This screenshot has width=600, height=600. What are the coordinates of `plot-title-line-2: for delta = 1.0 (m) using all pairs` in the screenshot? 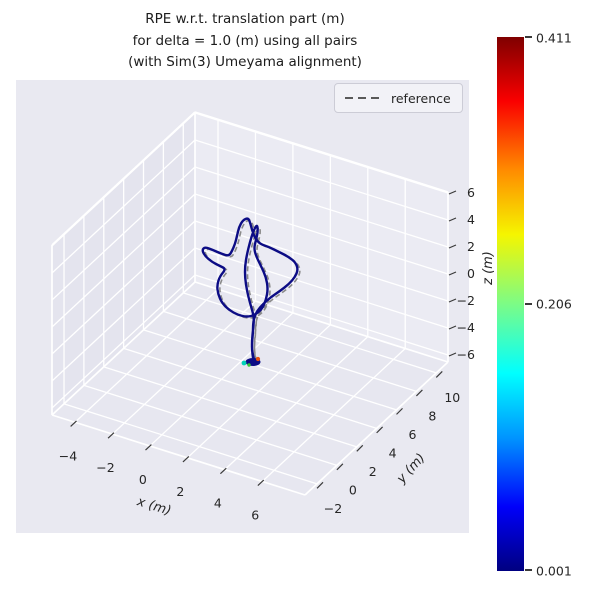 It's located at (245, 40).